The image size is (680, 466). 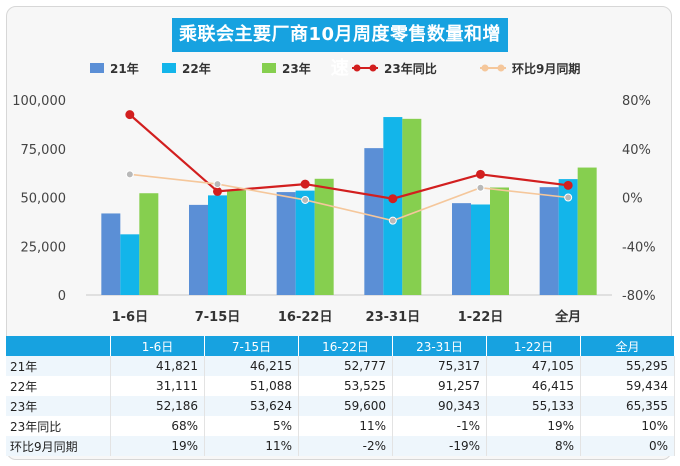 I want to click on table-cell: 59,600, so click(x=345, y=406).